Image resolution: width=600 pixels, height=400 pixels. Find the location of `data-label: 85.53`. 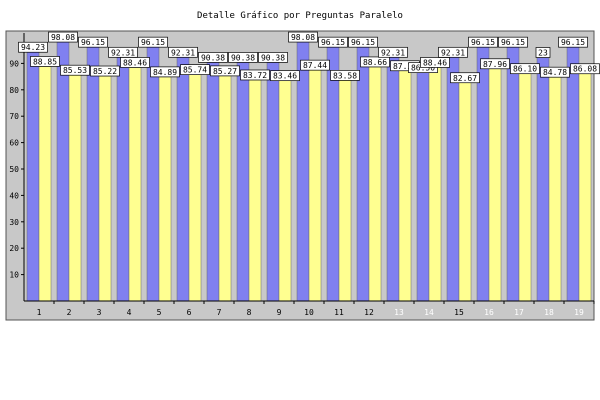

data-label: 85.53 is located at coordinates (75, 70).